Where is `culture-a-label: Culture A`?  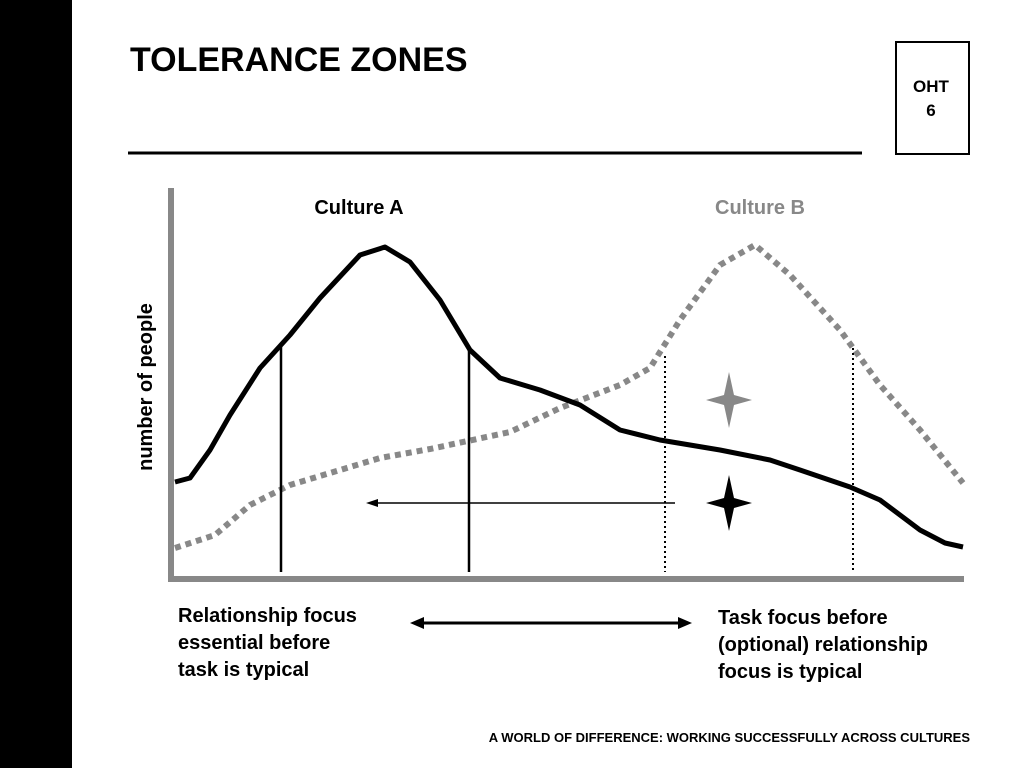
culture-a-label: Culture A is located at coordinates (358, 208).